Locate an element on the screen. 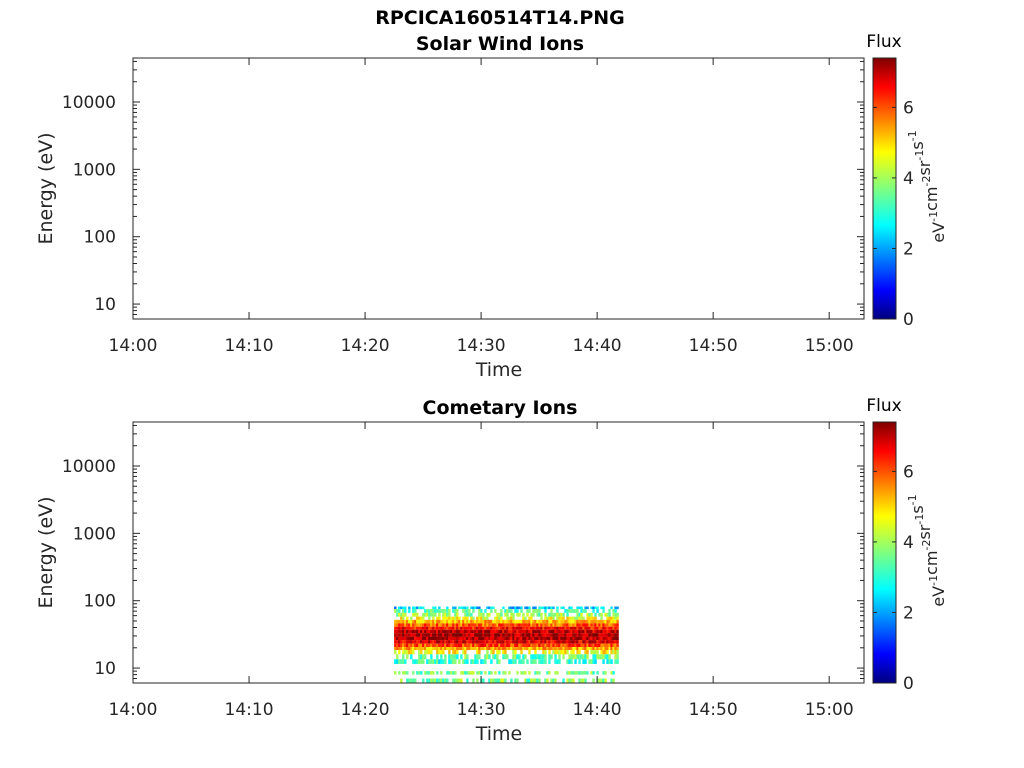 This screenshot has height=768, width=1024. y-tick-label: 100 is located at coordinates (100, 602).